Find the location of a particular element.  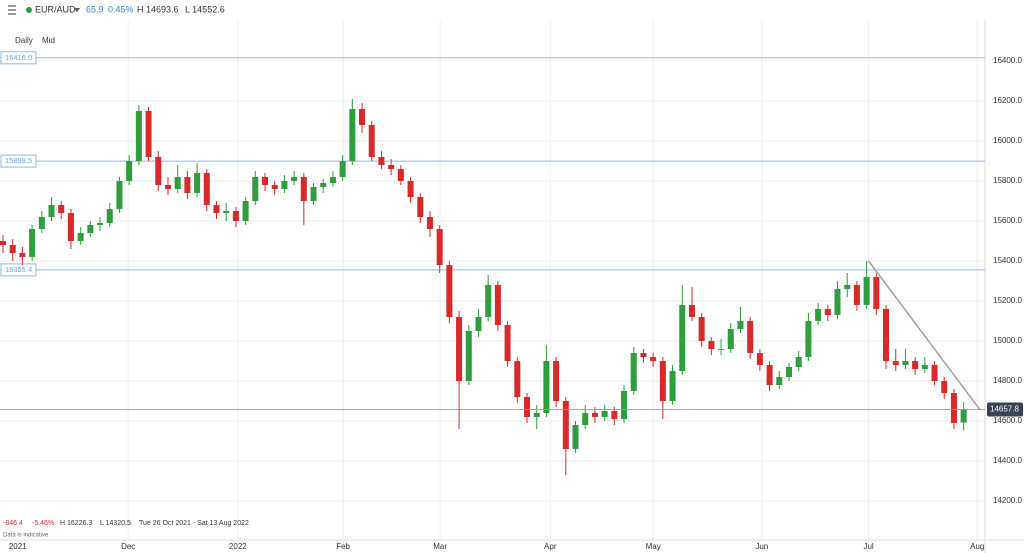

dropdown-arrow is located at coordinates (77, 10).